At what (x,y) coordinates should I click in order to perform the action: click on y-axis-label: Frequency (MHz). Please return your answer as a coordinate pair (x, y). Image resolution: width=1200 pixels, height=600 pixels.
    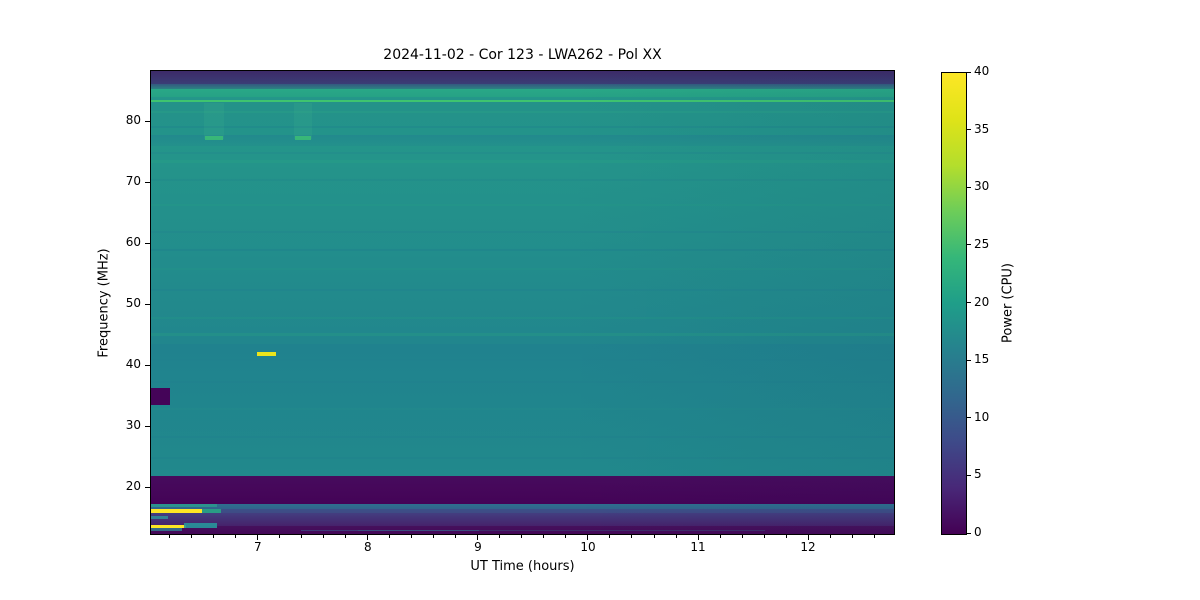
    Looking at the image, I should click on (104, 302).